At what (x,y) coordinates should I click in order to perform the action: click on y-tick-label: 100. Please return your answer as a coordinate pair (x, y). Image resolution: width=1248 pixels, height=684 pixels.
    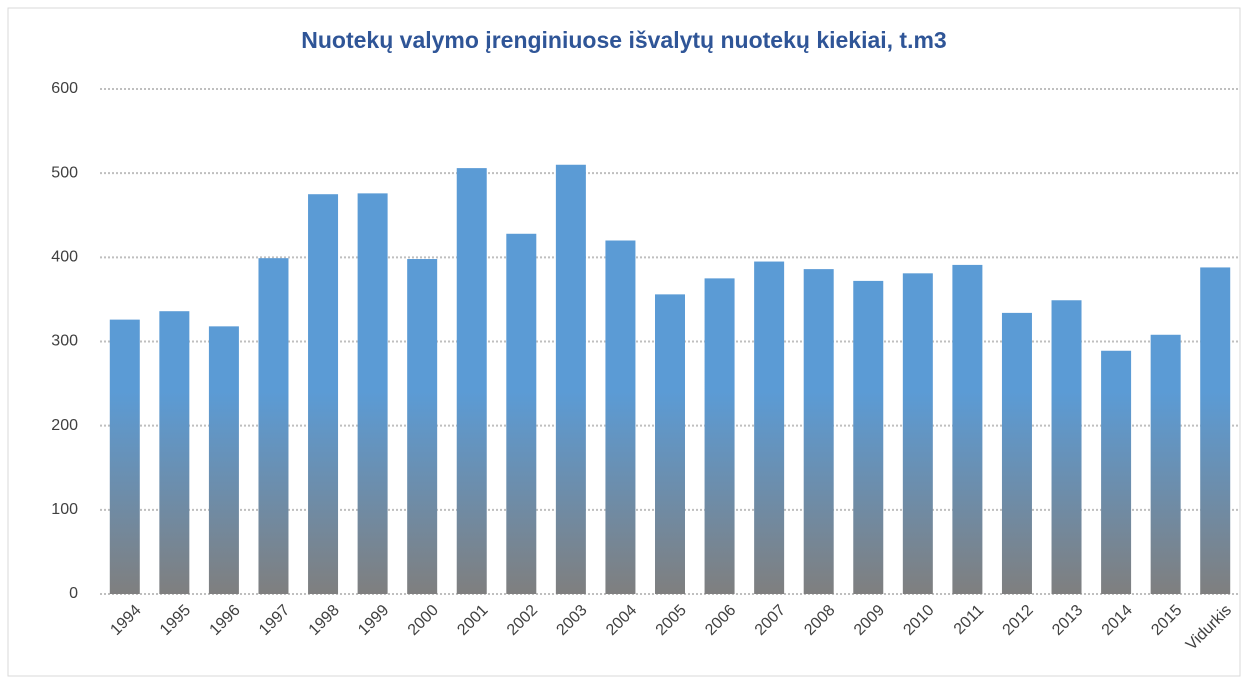
    Looking at the image, I should click on (64, 509).